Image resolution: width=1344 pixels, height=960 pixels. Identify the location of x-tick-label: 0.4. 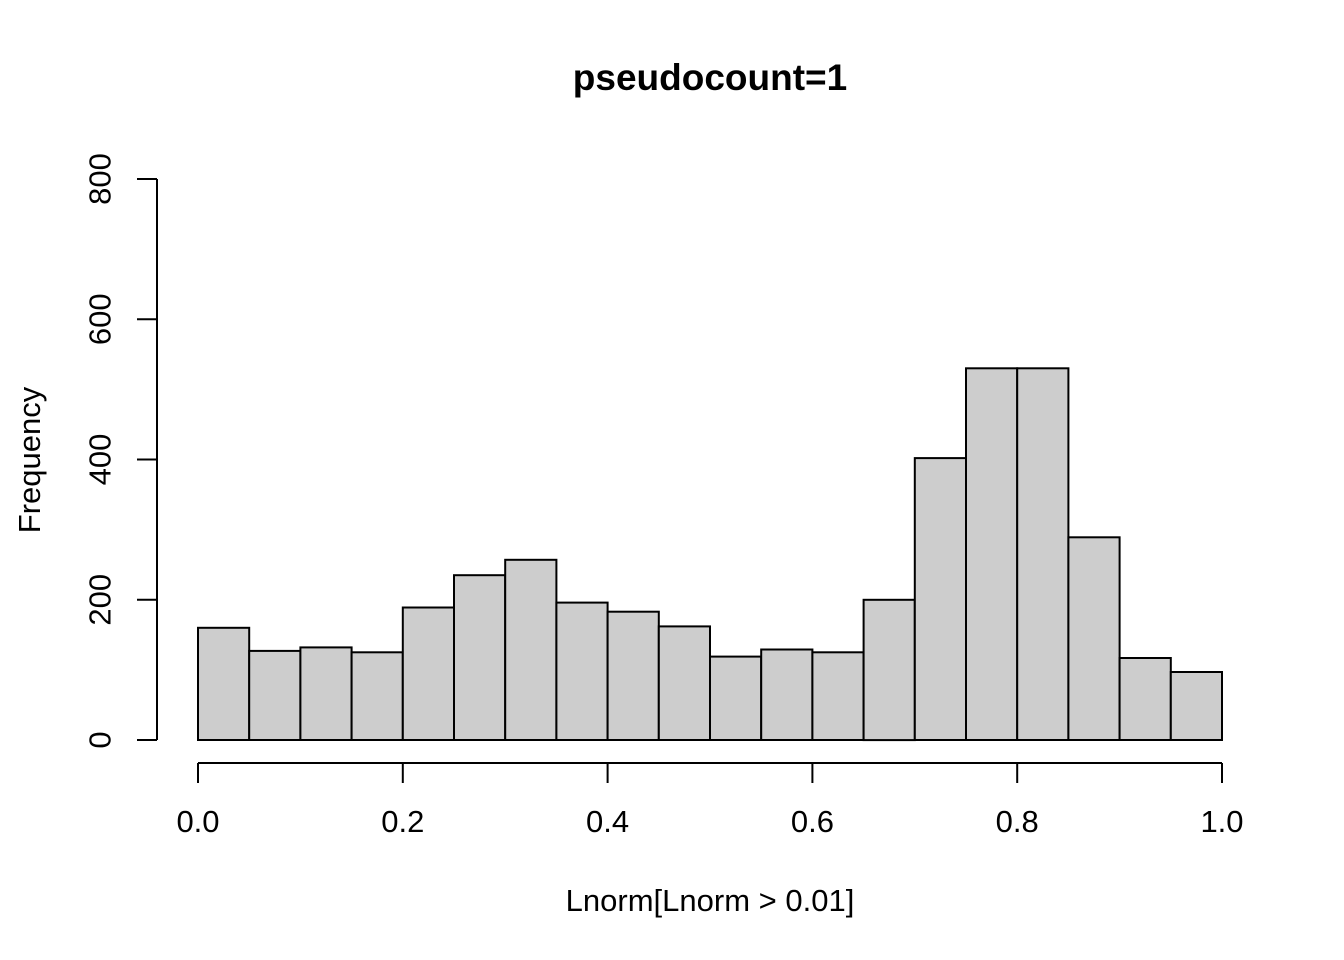
(607, 821).